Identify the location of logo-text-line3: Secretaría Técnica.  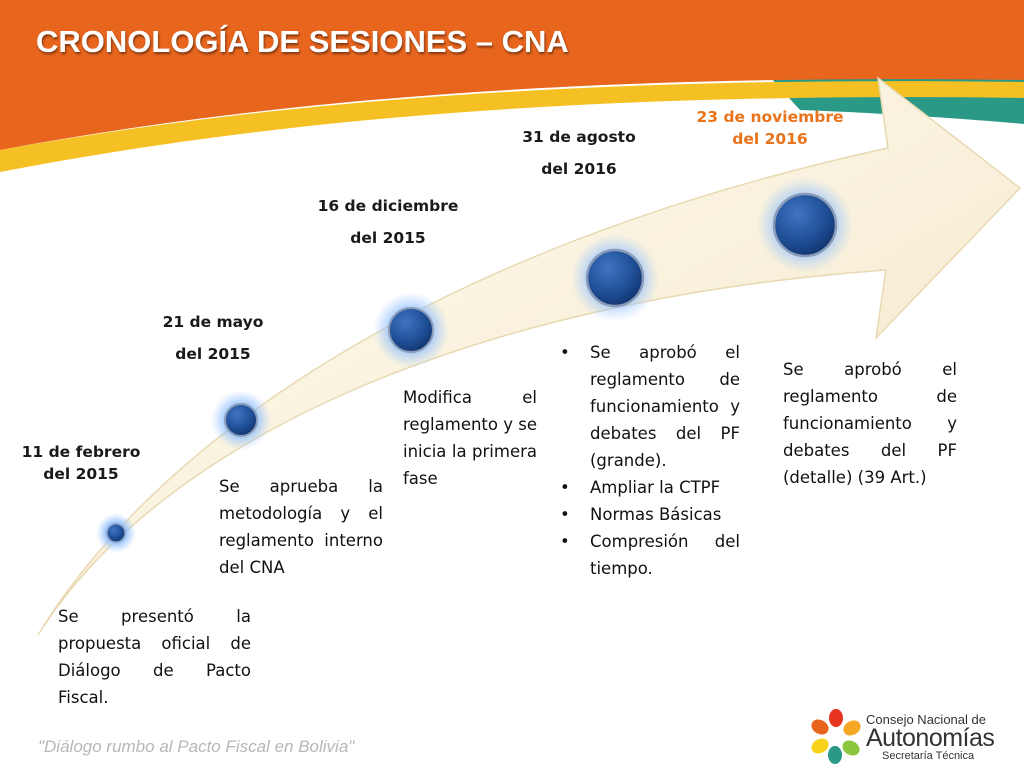
(928, 756).